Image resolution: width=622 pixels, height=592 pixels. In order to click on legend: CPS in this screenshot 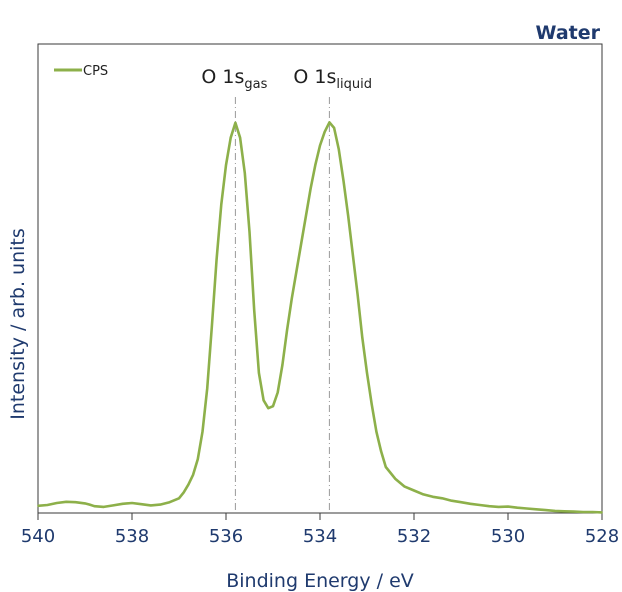, I will do `click(81, 71)`.